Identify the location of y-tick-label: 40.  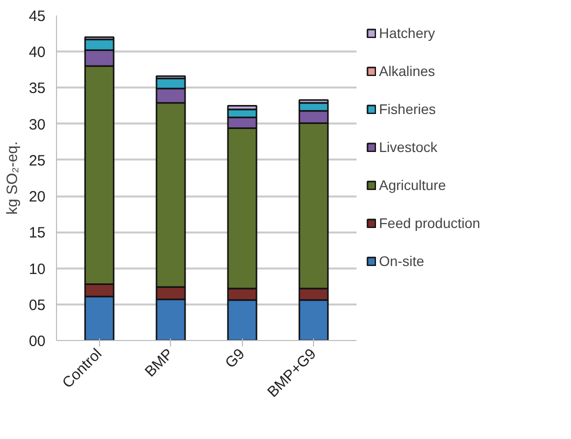
(37, 53).